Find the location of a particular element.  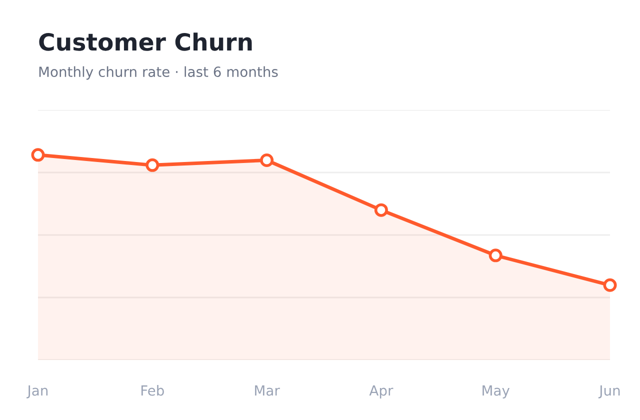

x-tick-label: Jan is located at coordinates (37, 391).